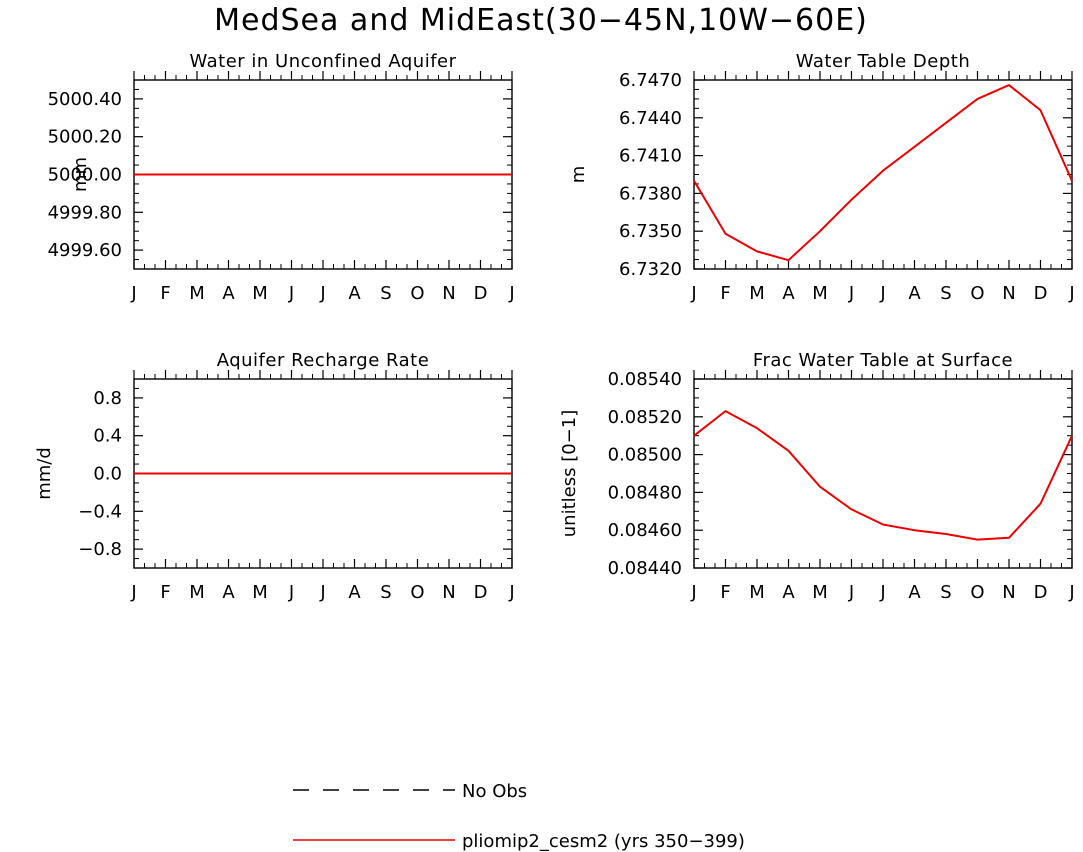 The height and width of the screenshot is (852, 1083). What do you see at coordinates (107, 398) in the screenshot?
I see `y-tick-label: 0.8` at bounding box center [107, 398].